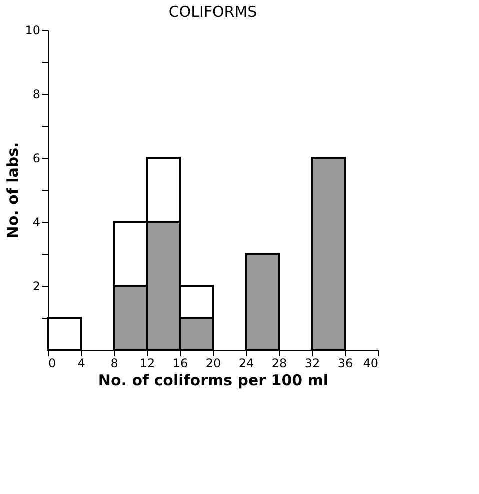 This screenshot has height=494, width=479. Describe the element at coordinates (246, 363) in the screenshot. I see `x-tick-label: 24` at that location.